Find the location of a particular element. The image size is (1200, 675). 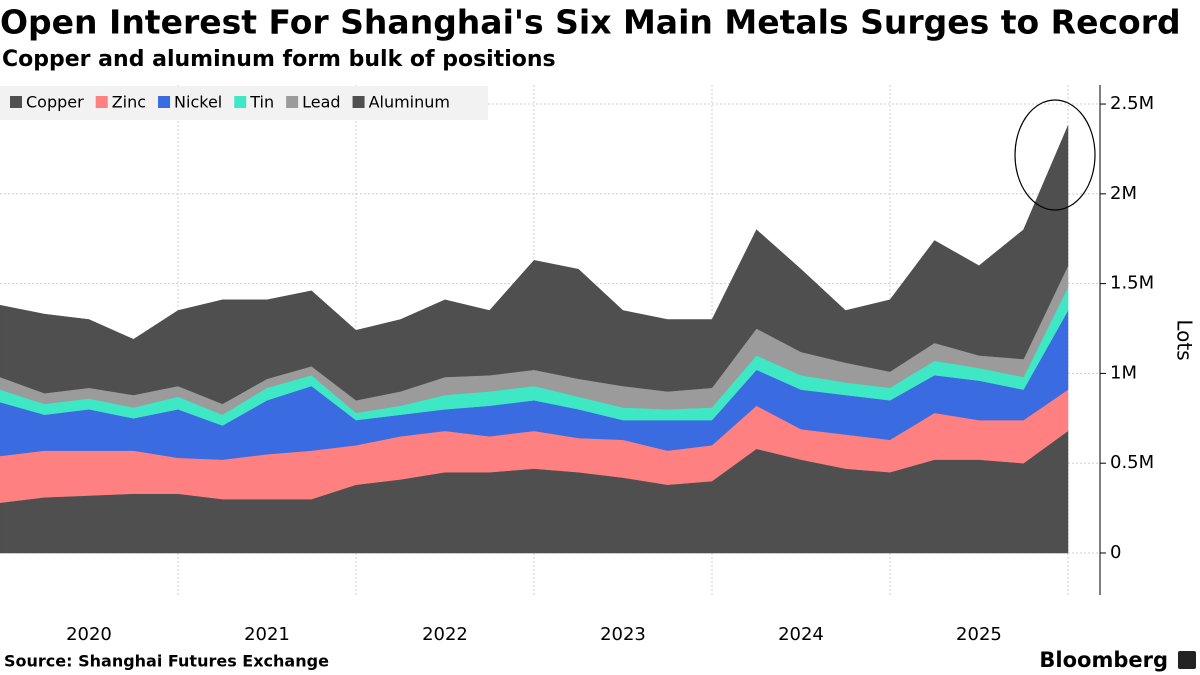

y-tick-label: 2M is located at coordinates (1123, 193).